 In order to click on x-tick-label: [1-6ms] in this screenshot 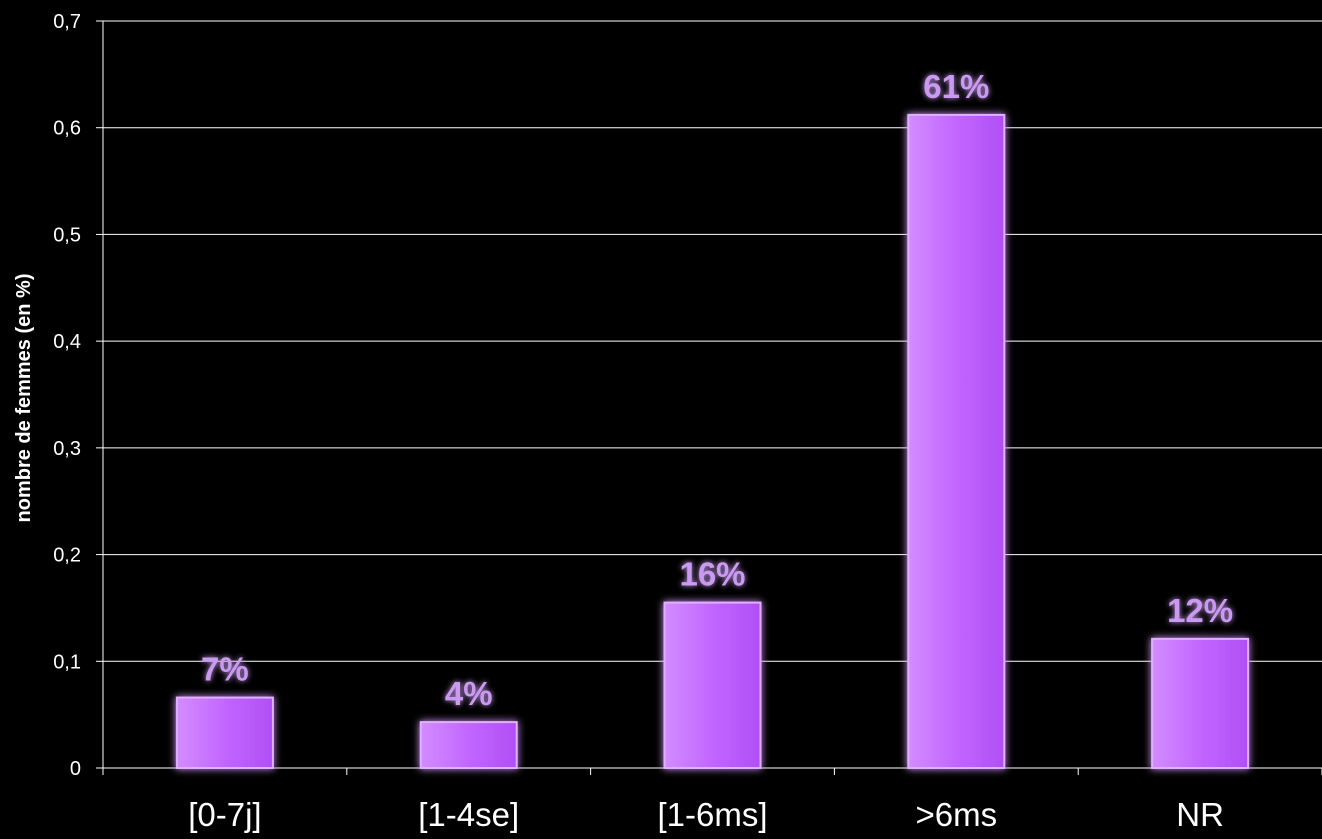, I will do `click(712, 814)`.